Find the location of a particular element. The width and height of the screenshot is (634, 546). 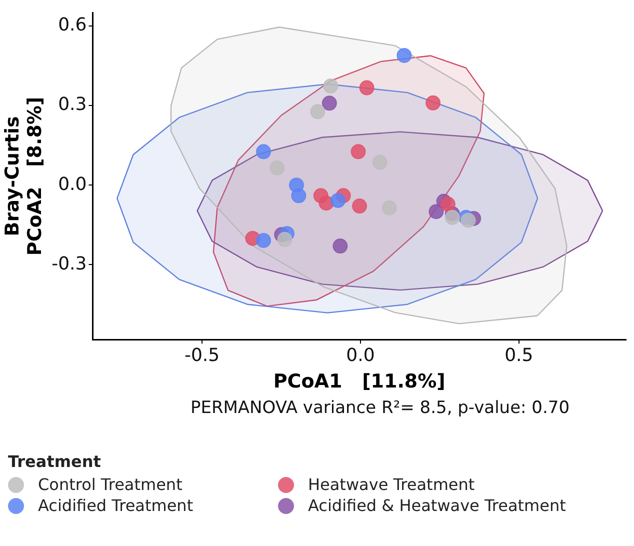

x-tick-label: 0.5 is located at coordinates (519, 355).